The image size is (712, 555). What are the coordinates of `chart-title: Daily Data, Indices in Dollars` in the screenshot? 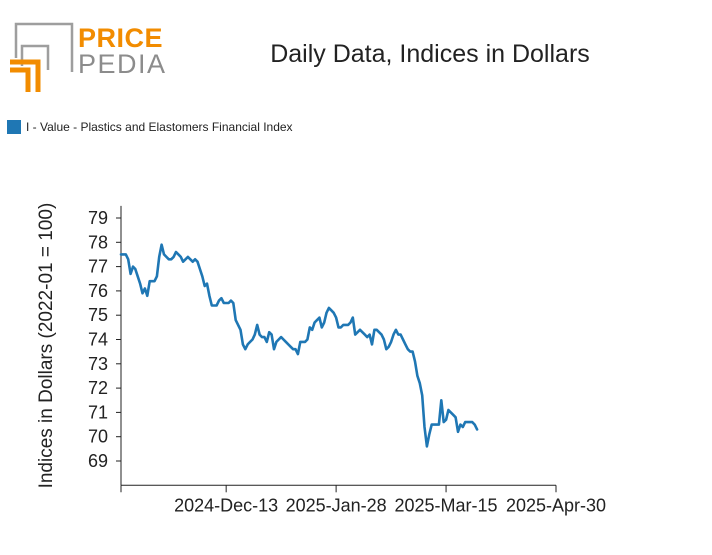 It's located at (430, 54).